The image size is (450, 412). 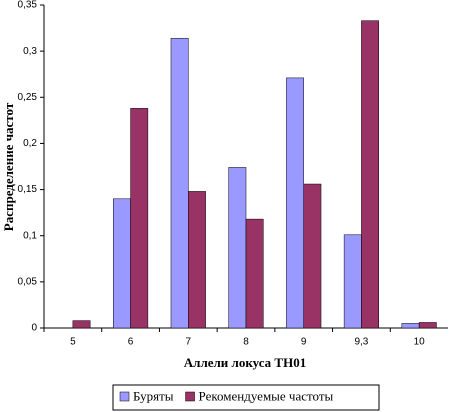 I want to click on x-tick-label: 5, so click(x=73, y=342).